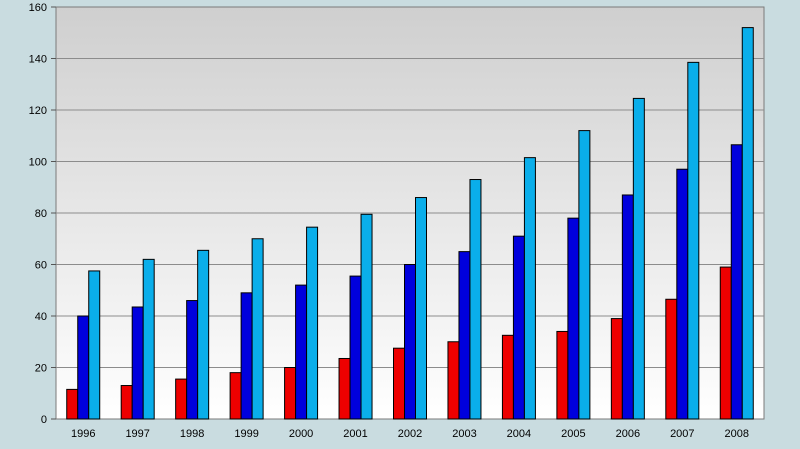 Image resolution: width=800 pixels, height=449 pixels. I want to click on x-tick-label: 2007, so click(682, 434).